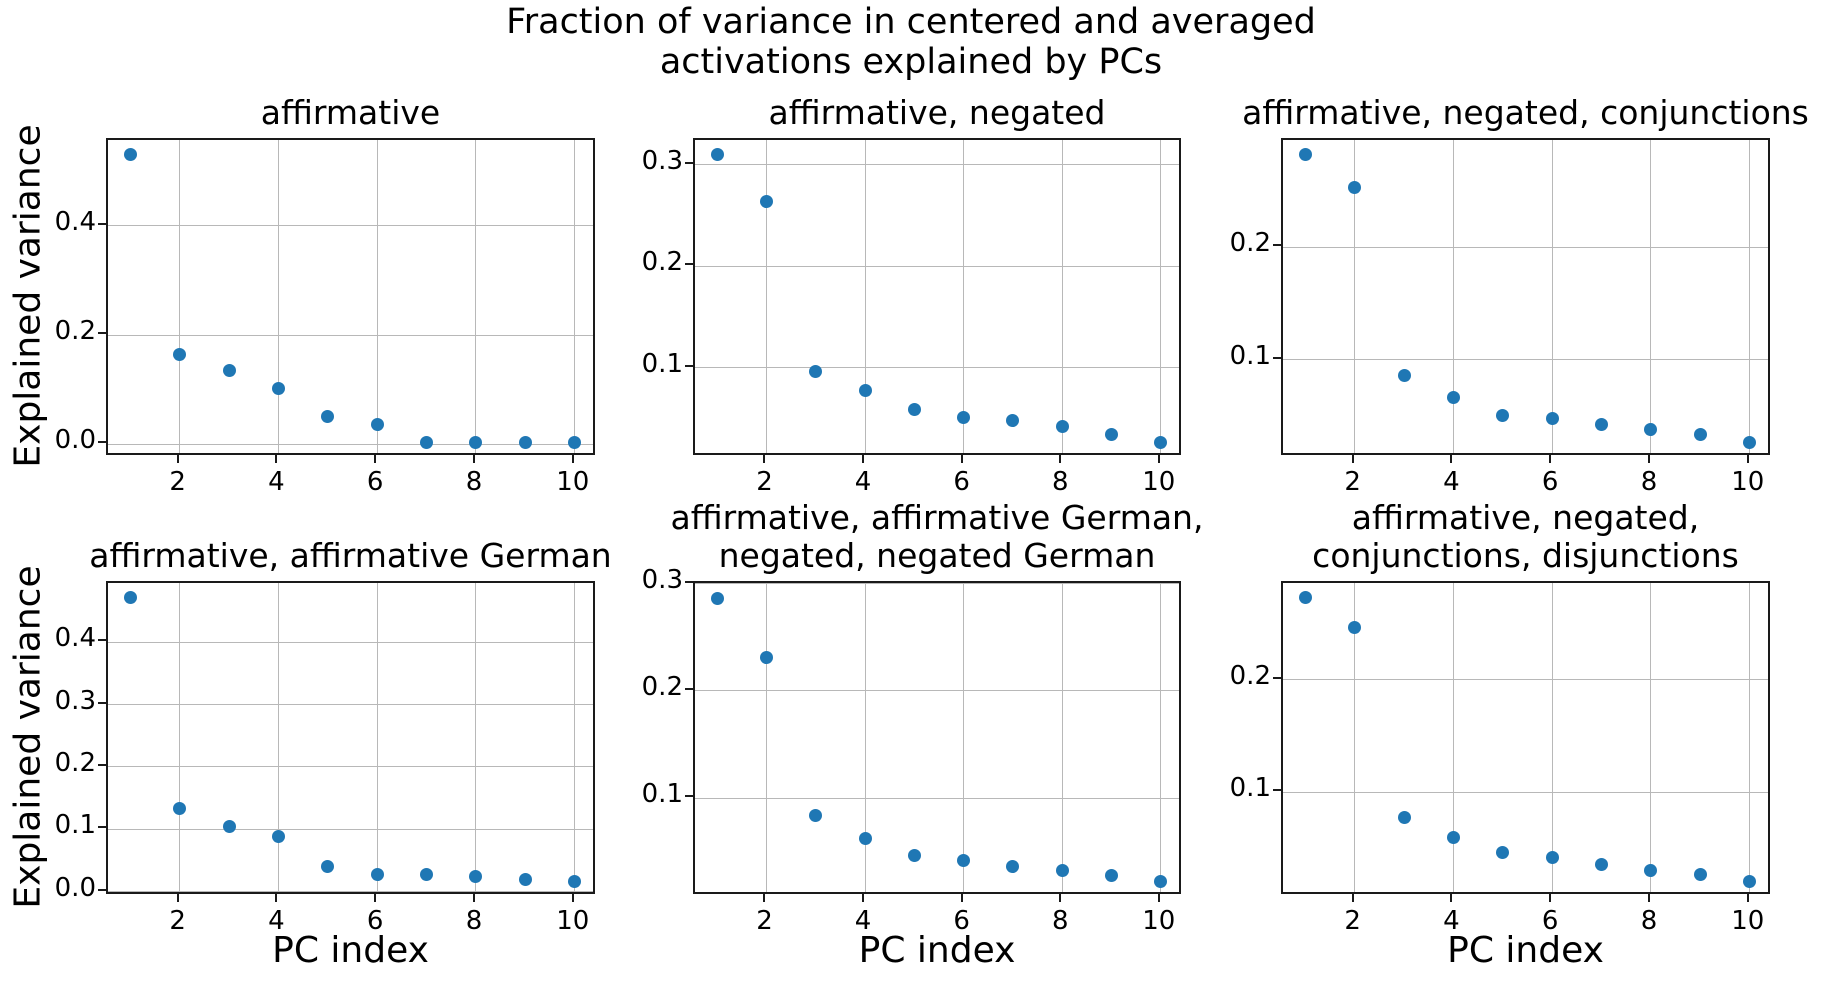 This screenshot has height=985, width=1843. I want to click on figure-title-line2: activations explained by PCs, so click(911, 62).